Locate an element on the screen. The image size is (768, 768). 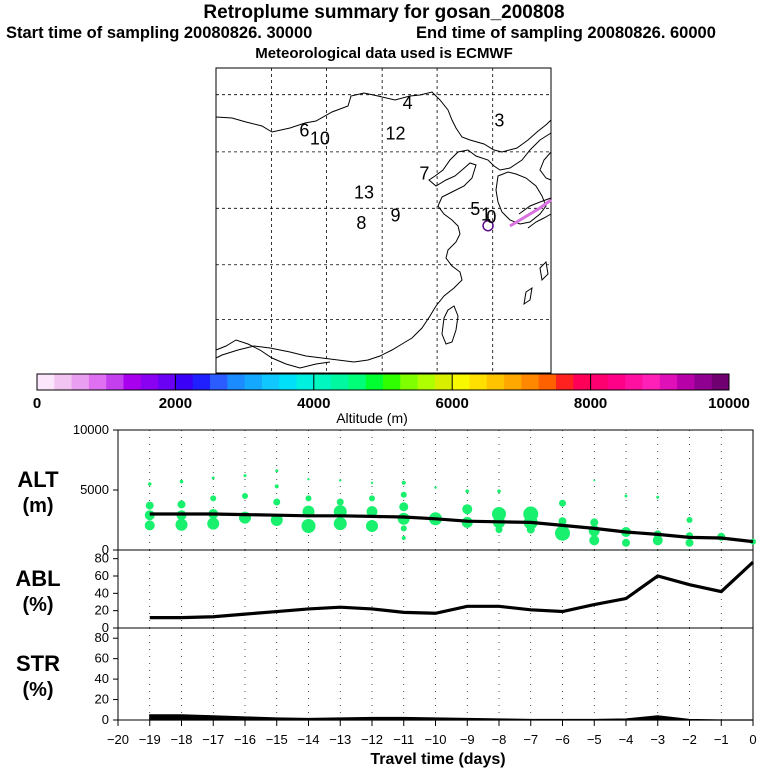
met-data-text: Meteorological data used is ECMWF is located at coordinates (384, 53).